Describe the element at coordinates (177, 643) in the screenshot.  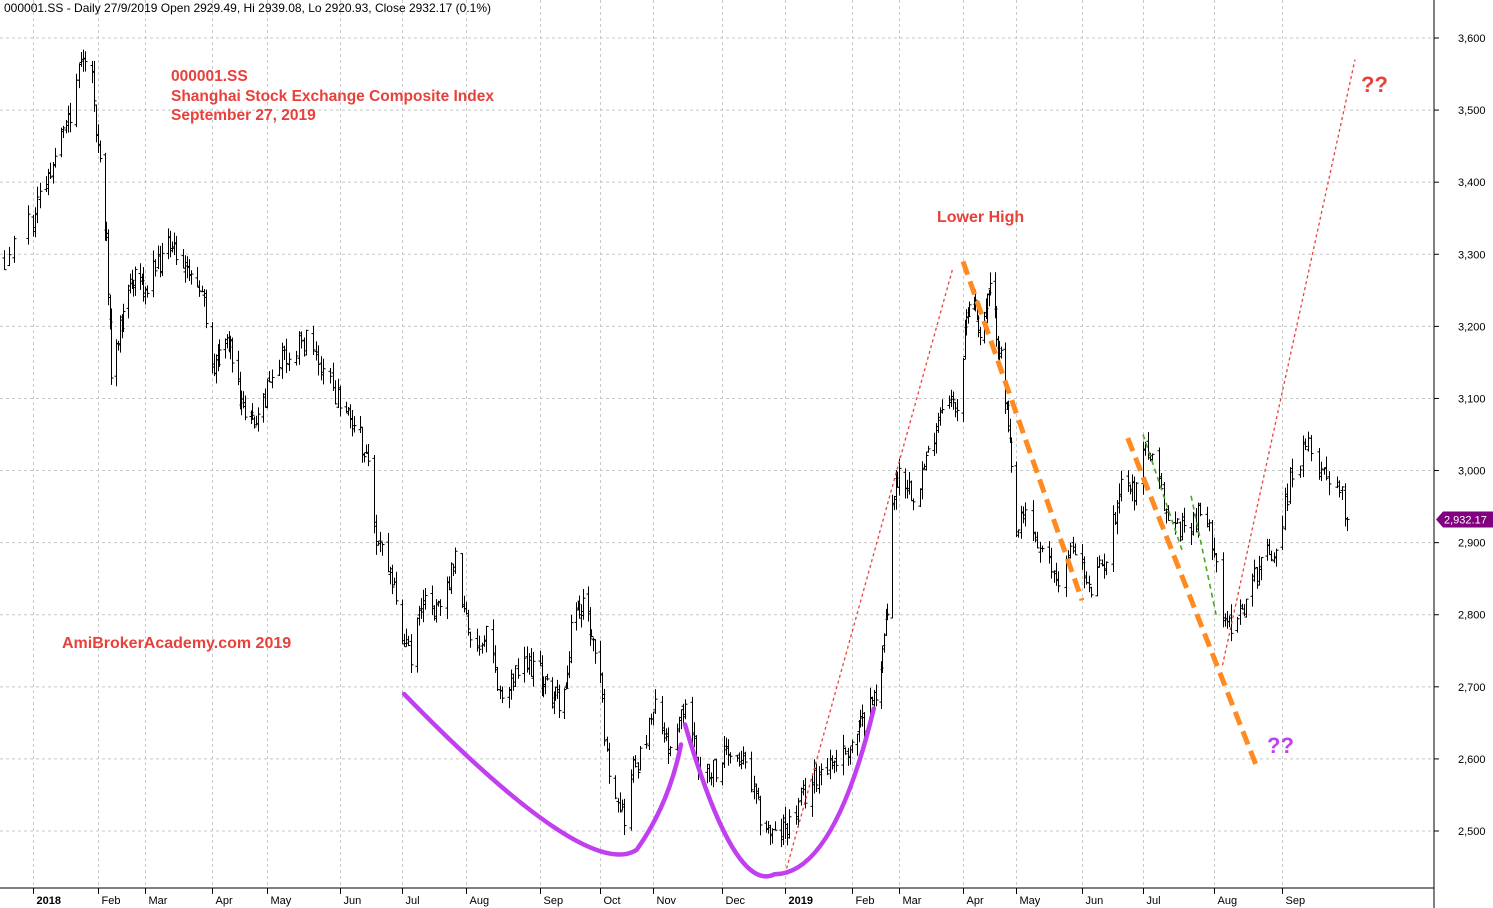
I see `watermark-text: AmiBrokerAcademy.com 2019` at that location.